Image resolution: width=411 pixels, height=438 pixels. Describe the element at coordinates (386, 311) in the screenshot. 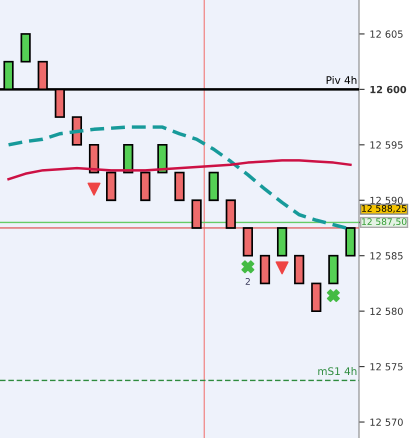

I see `y-tick-label: 12 580` at that location.